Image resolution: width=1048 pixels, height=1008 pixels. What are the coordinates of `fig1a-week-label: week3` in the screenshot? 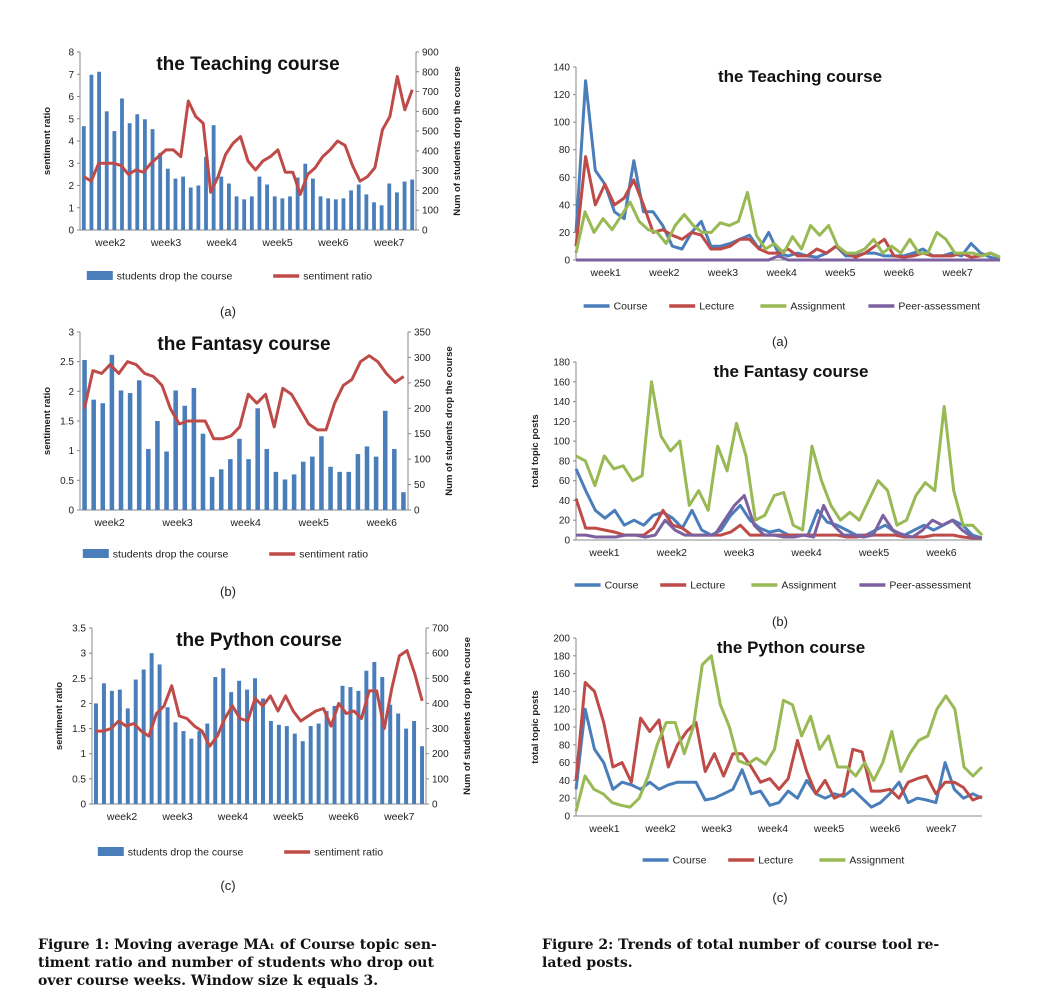 It's located at (166, 243).